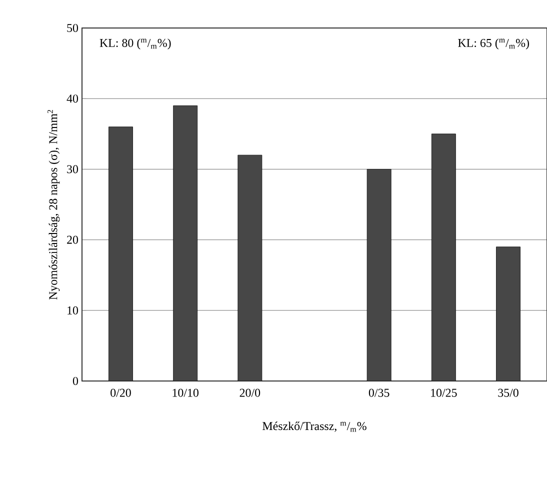 The image size is (547, 479). Describe the element at coordinates (185, 392) in the screenshot. I see `x-tick-label: 10/10` at that location.